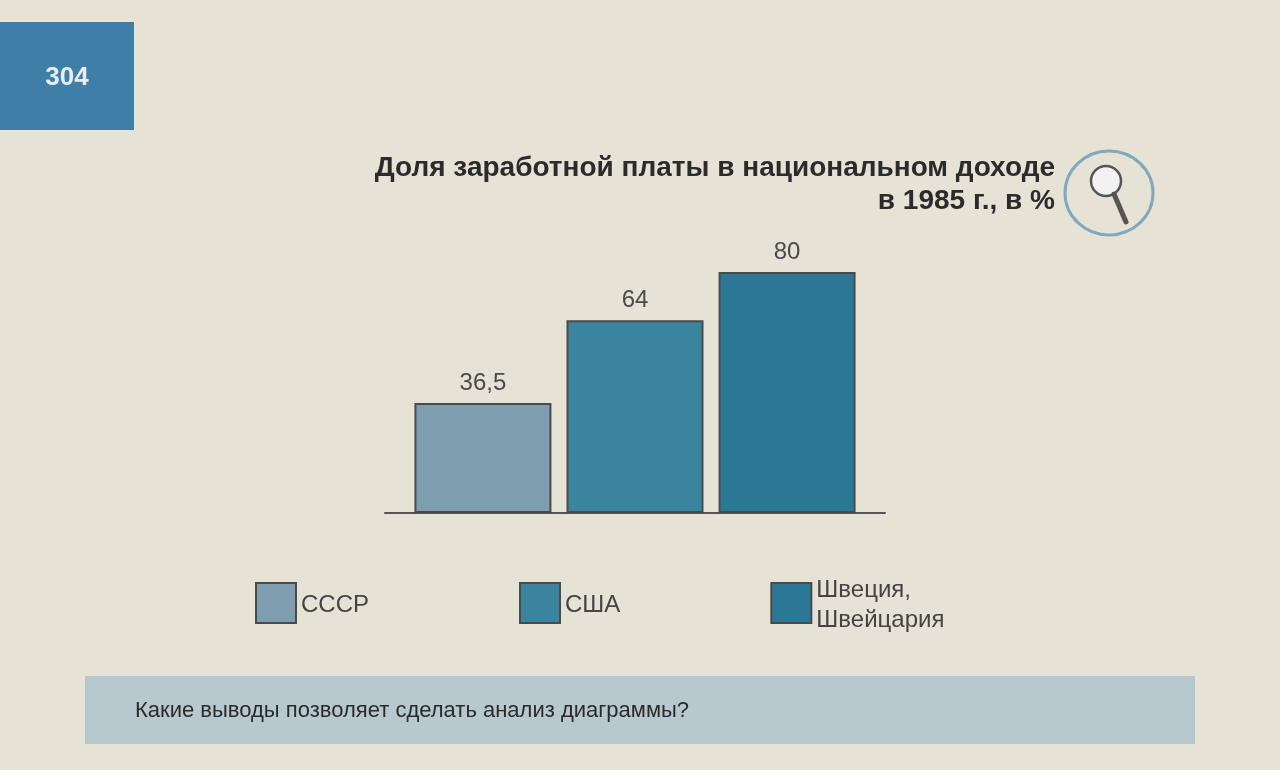  Describe the element at coordinates (67, 76) in the screenshot. I see `text: 304` at that location.